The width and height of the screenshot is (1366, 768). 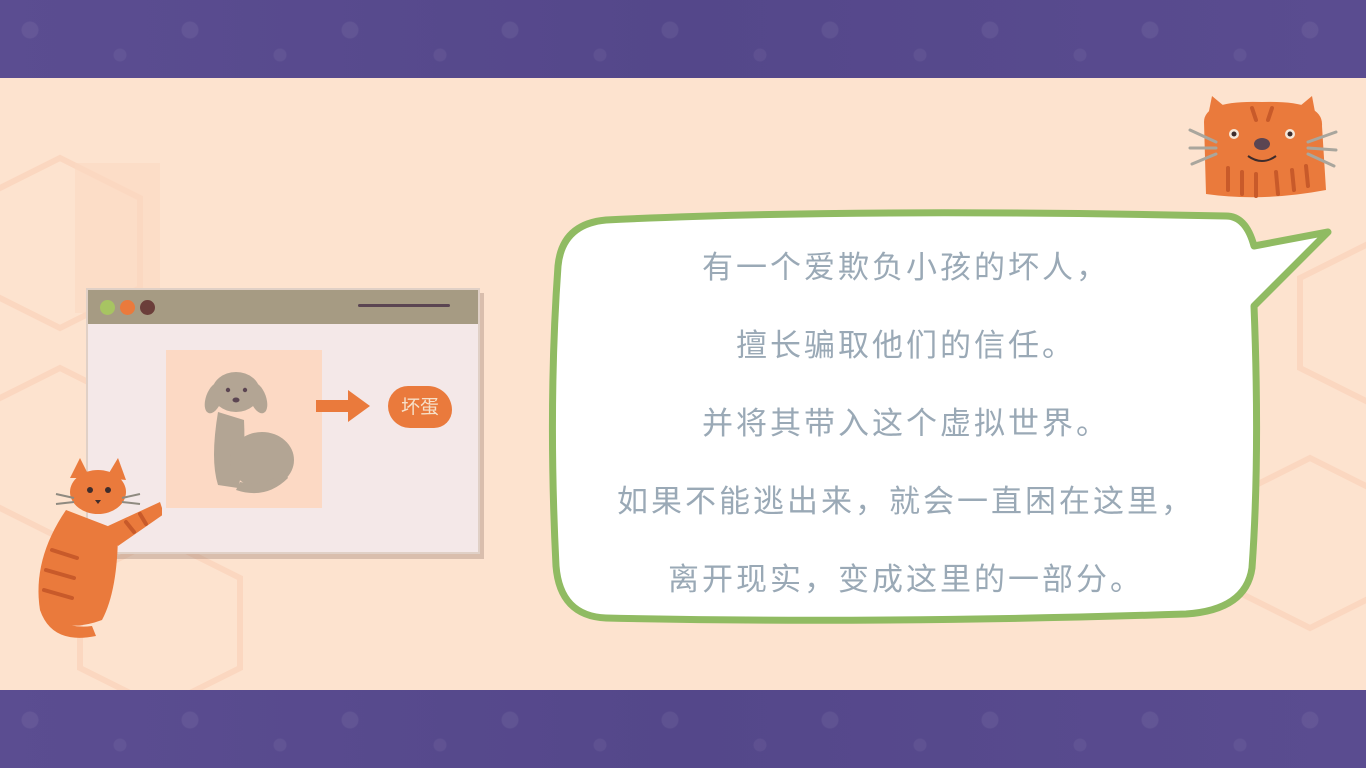 I want to click on arrow-right-icon, so click(x=343, y=406).